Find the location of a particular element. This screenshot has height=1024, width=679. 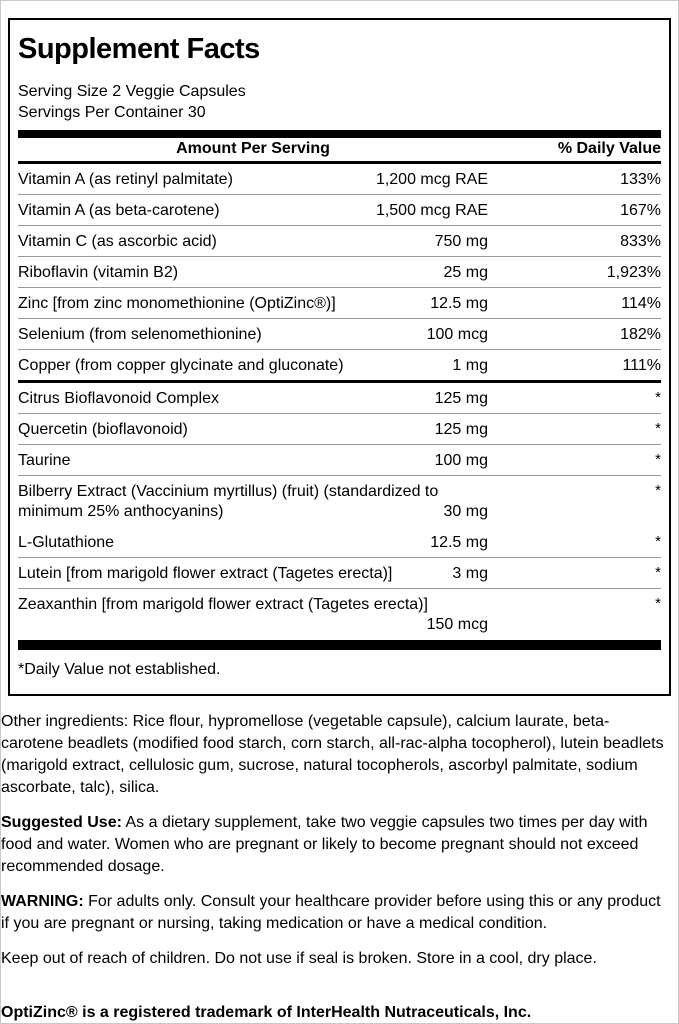

ingredient-name: Citrus Bioflavonoid Complex is located at coordinates (118, 398).